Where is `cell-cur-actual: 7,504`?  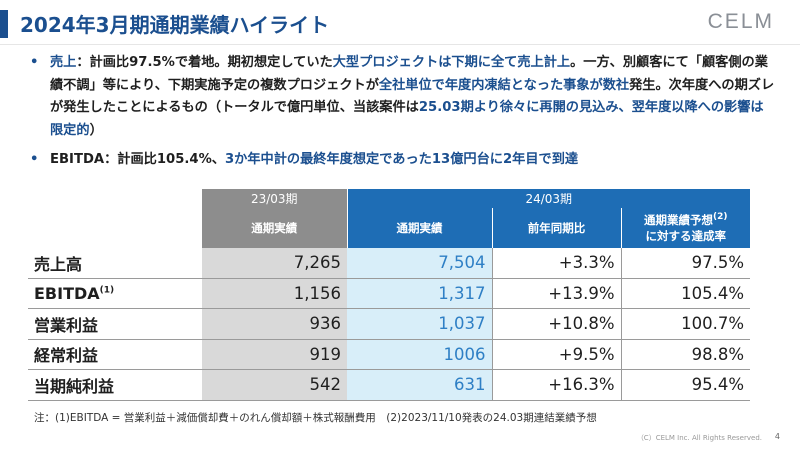
cell-cur-actual: 7,504 is located at coordinates (419, 263).